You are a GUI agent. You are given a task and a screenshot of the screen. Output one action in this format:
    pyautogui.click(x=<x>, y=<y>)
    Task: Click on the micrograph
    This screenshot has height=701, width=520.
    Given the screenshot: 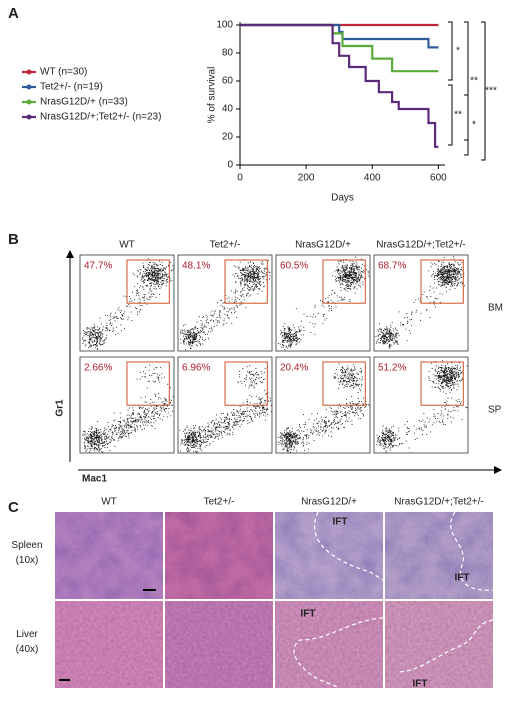 What is the action you would take?
    pyautogui.click(x=439, y=644)
    